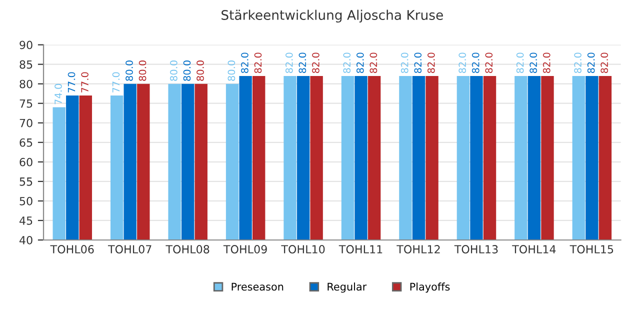  Describe the element at coordinates (430, 287) in the screenshot. I see `legend-label: Playoffs` at that location.